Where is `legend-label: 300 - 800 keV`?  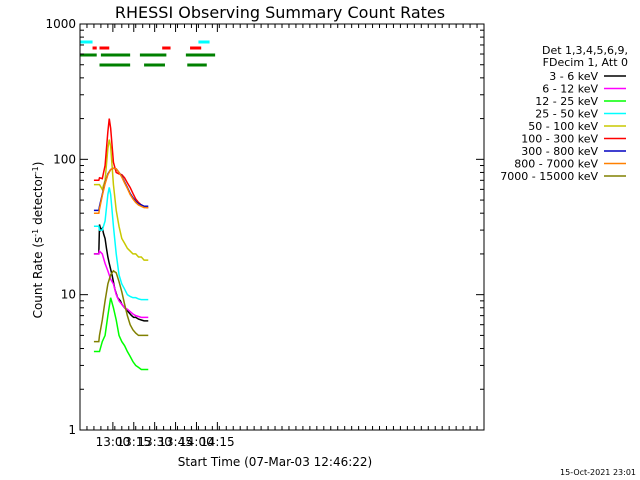
legend-label: 300 - 800 keV is located at coordinates (559, 151).